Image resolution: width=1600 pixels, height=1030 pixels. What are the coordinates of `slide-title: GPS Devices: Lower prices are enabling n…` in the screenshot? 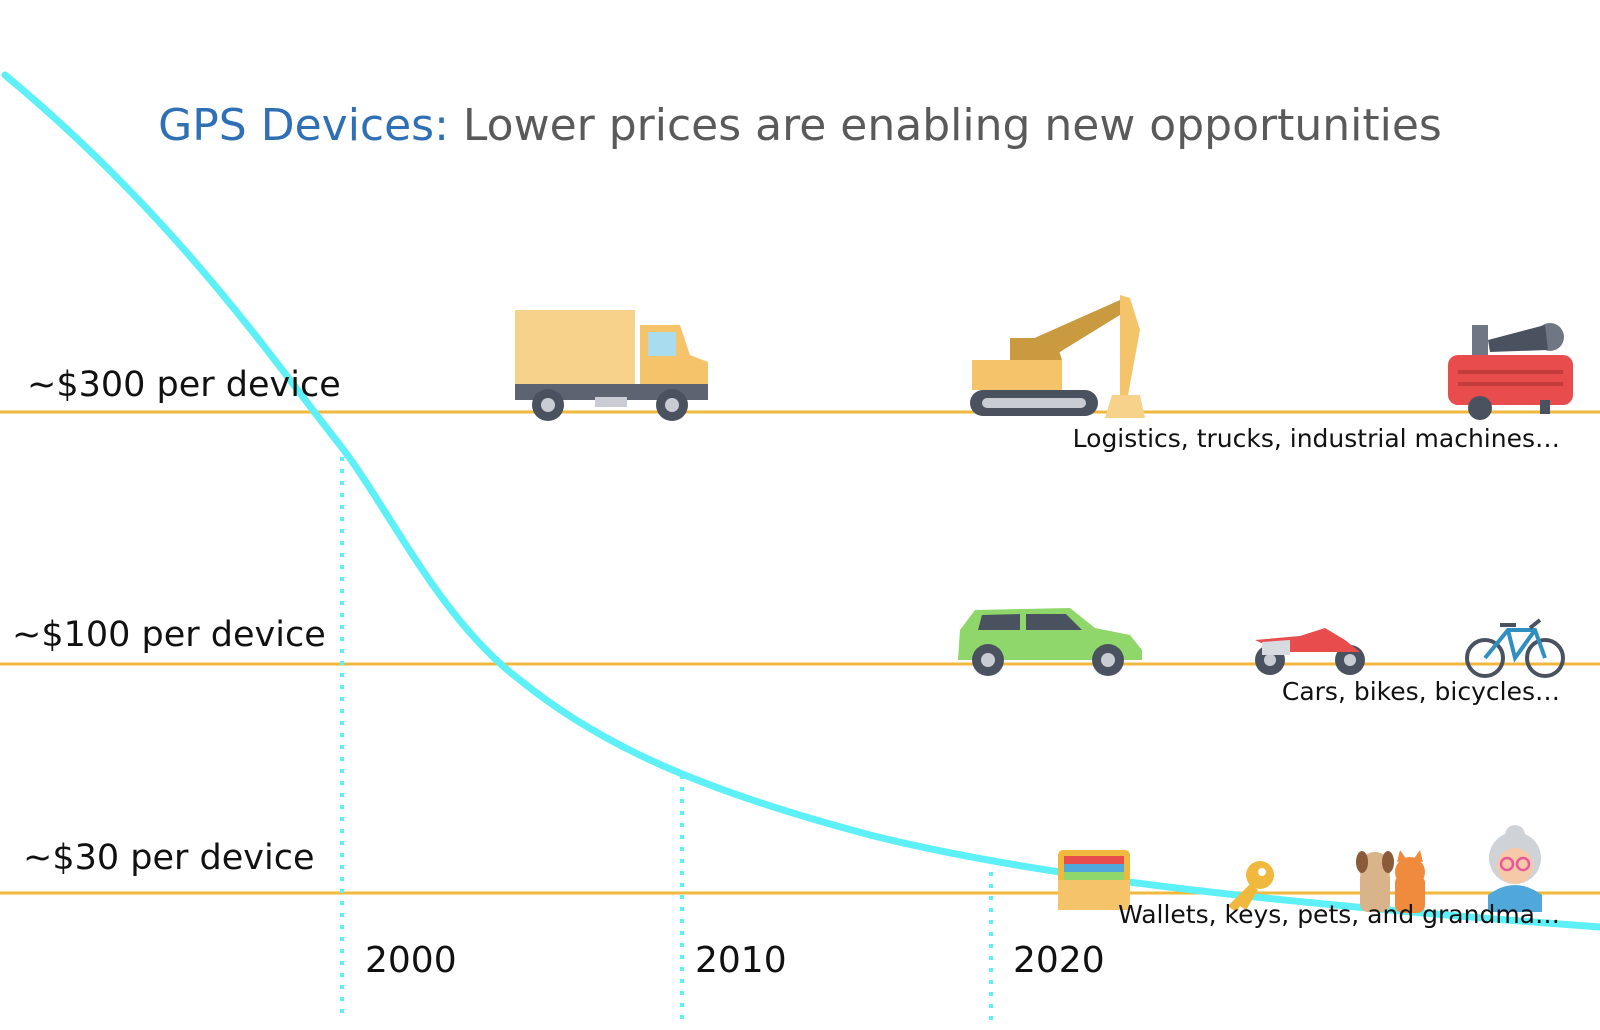 It's located at (800, 125).